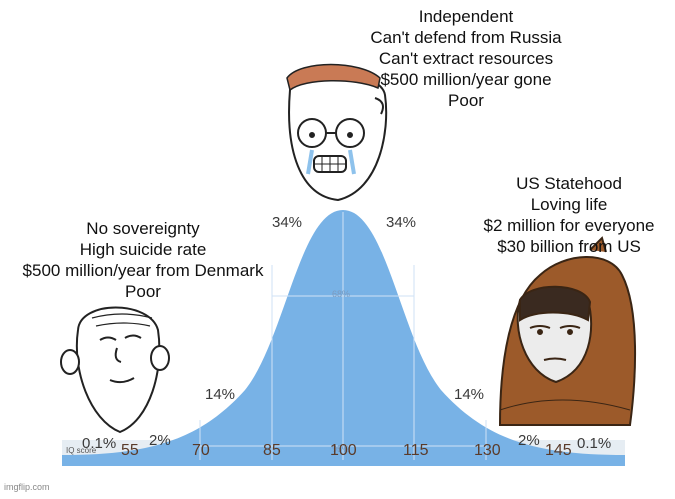  I want to click on axis-label-iq-score: IQ score, so click(81, 450).